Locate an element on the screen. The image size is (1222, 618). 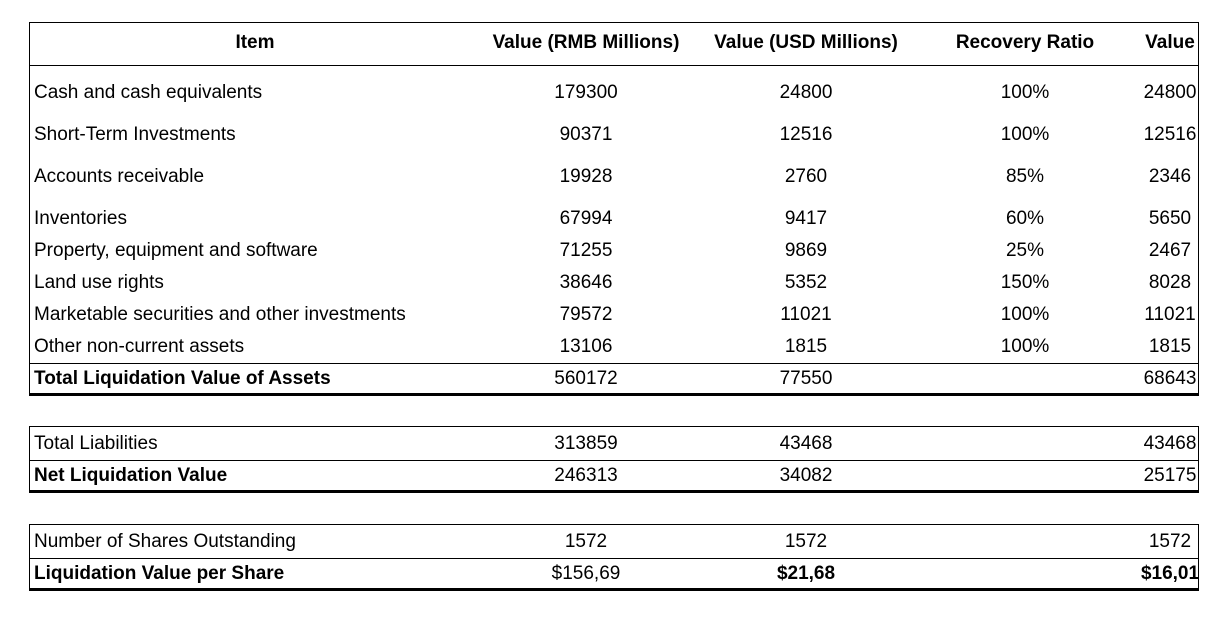
row-rmb: 13106 is located at coordinates (586, 346).